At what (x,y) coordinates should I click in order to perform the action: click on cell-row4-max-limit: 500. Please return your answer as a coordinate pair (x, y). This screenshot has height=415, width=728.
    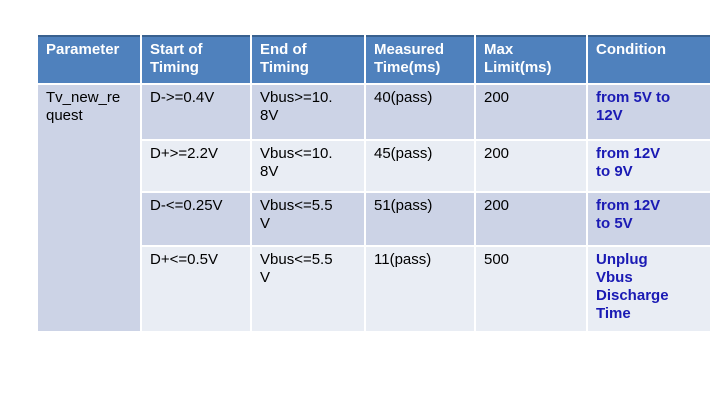
    Looking at the image, I should click on (531, 289).